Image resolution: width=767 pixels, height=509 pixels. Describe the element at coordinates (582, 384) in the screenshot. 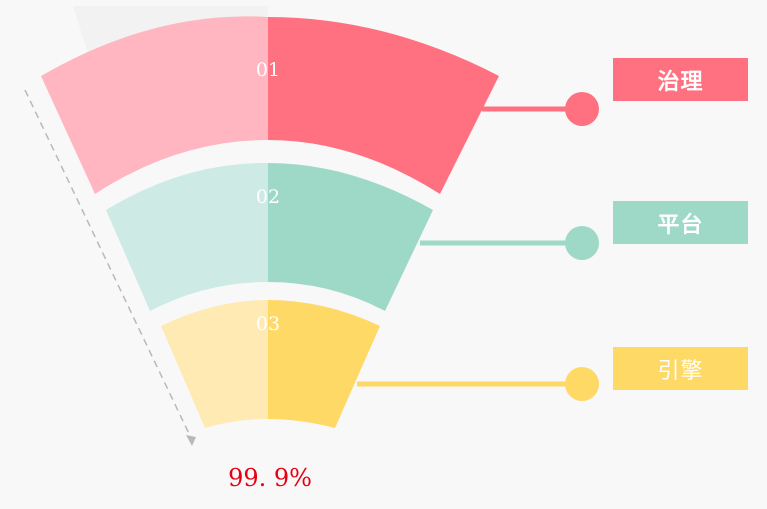

I see `connector-3-dot` at that location.